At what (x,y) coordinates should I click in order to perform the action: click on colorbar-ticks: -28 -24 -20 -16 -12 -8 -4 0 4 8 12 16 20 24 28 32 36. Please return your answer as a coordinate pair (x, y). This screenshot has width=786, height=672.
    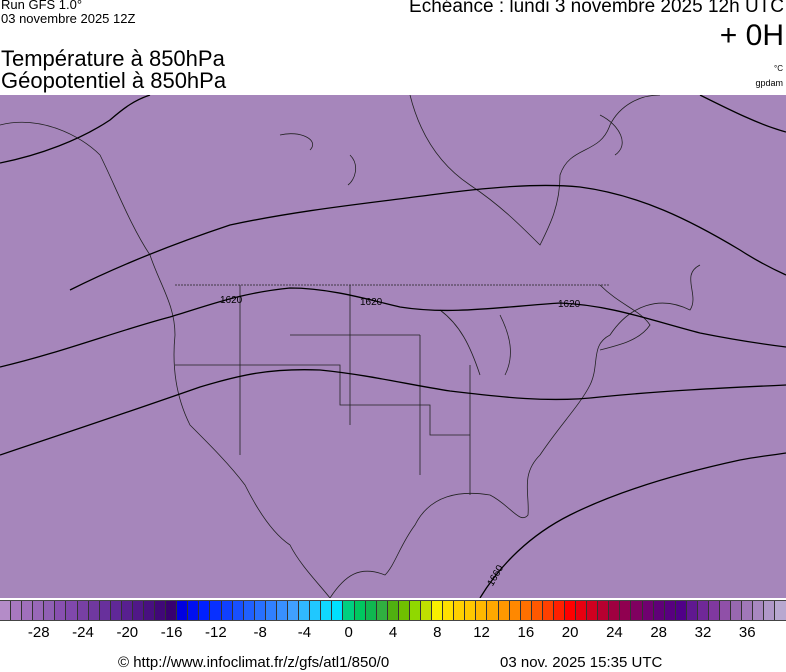
    Looking at the image, I should click on (393, 633).